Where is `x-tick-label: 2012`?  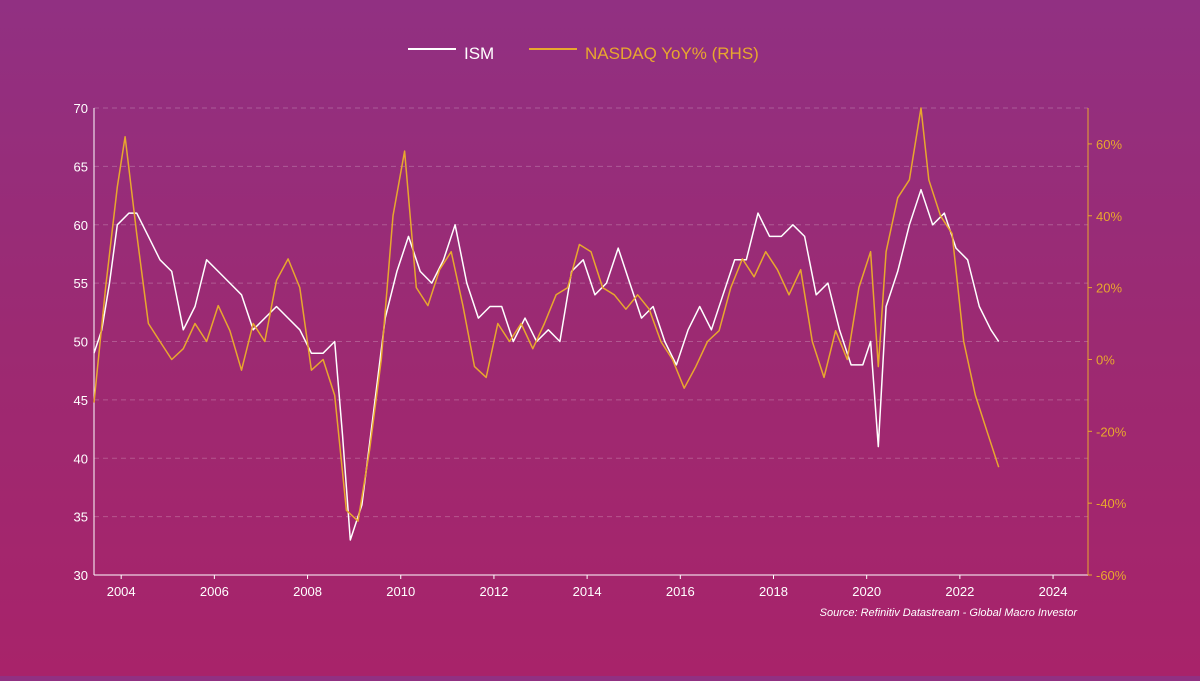
x-tick-label: 2012 is located at coordinates (493, 591).